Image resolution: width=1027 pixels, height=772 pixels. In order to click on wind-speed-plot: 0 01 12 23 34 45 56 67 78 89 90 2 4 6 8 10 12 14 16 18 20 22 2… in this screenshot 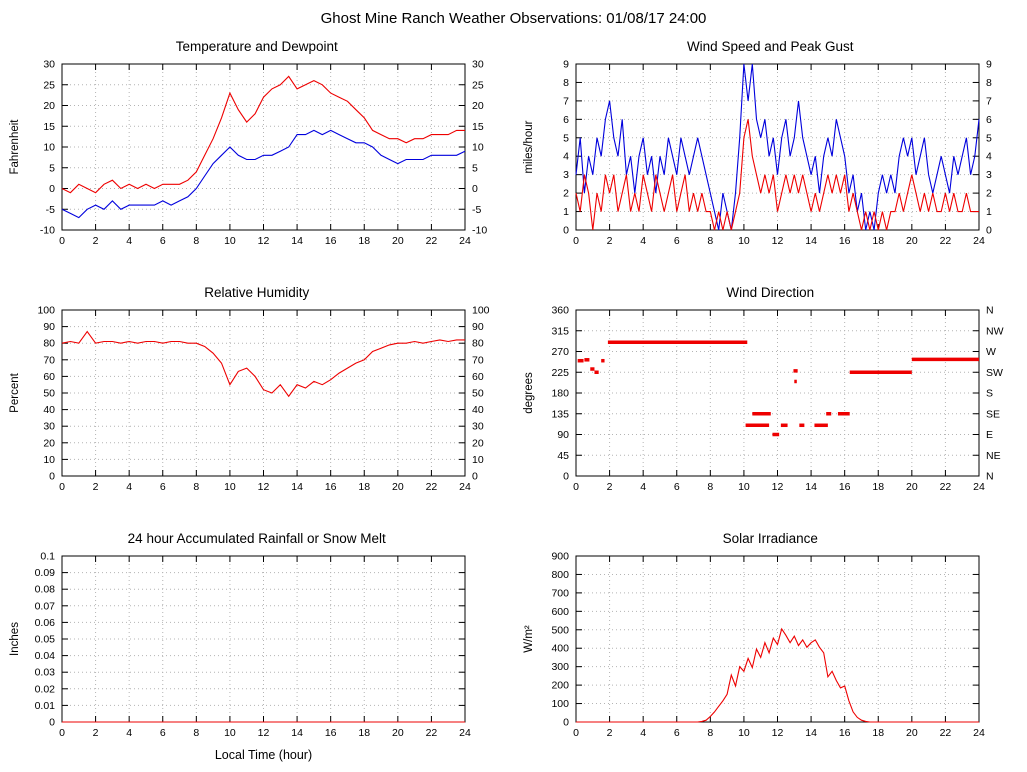, I will do `click(757, 153)`.